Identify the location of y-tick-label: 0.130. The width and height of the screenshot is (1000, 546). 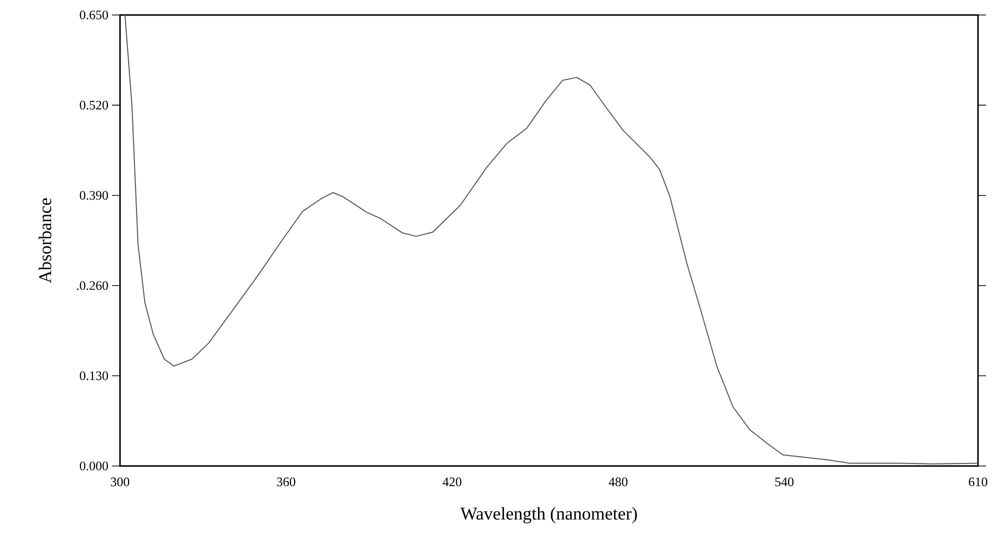
(94, 375).